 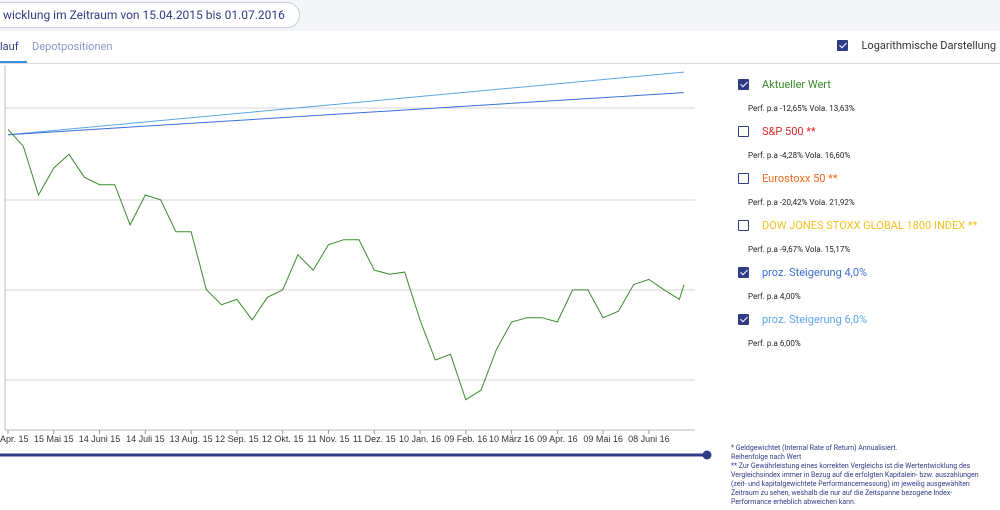 What do you see at coordinates (145, 439) in the screenshot?
I see `x-tick-label: 14 Juli 15` at bounding box center [145, 439].